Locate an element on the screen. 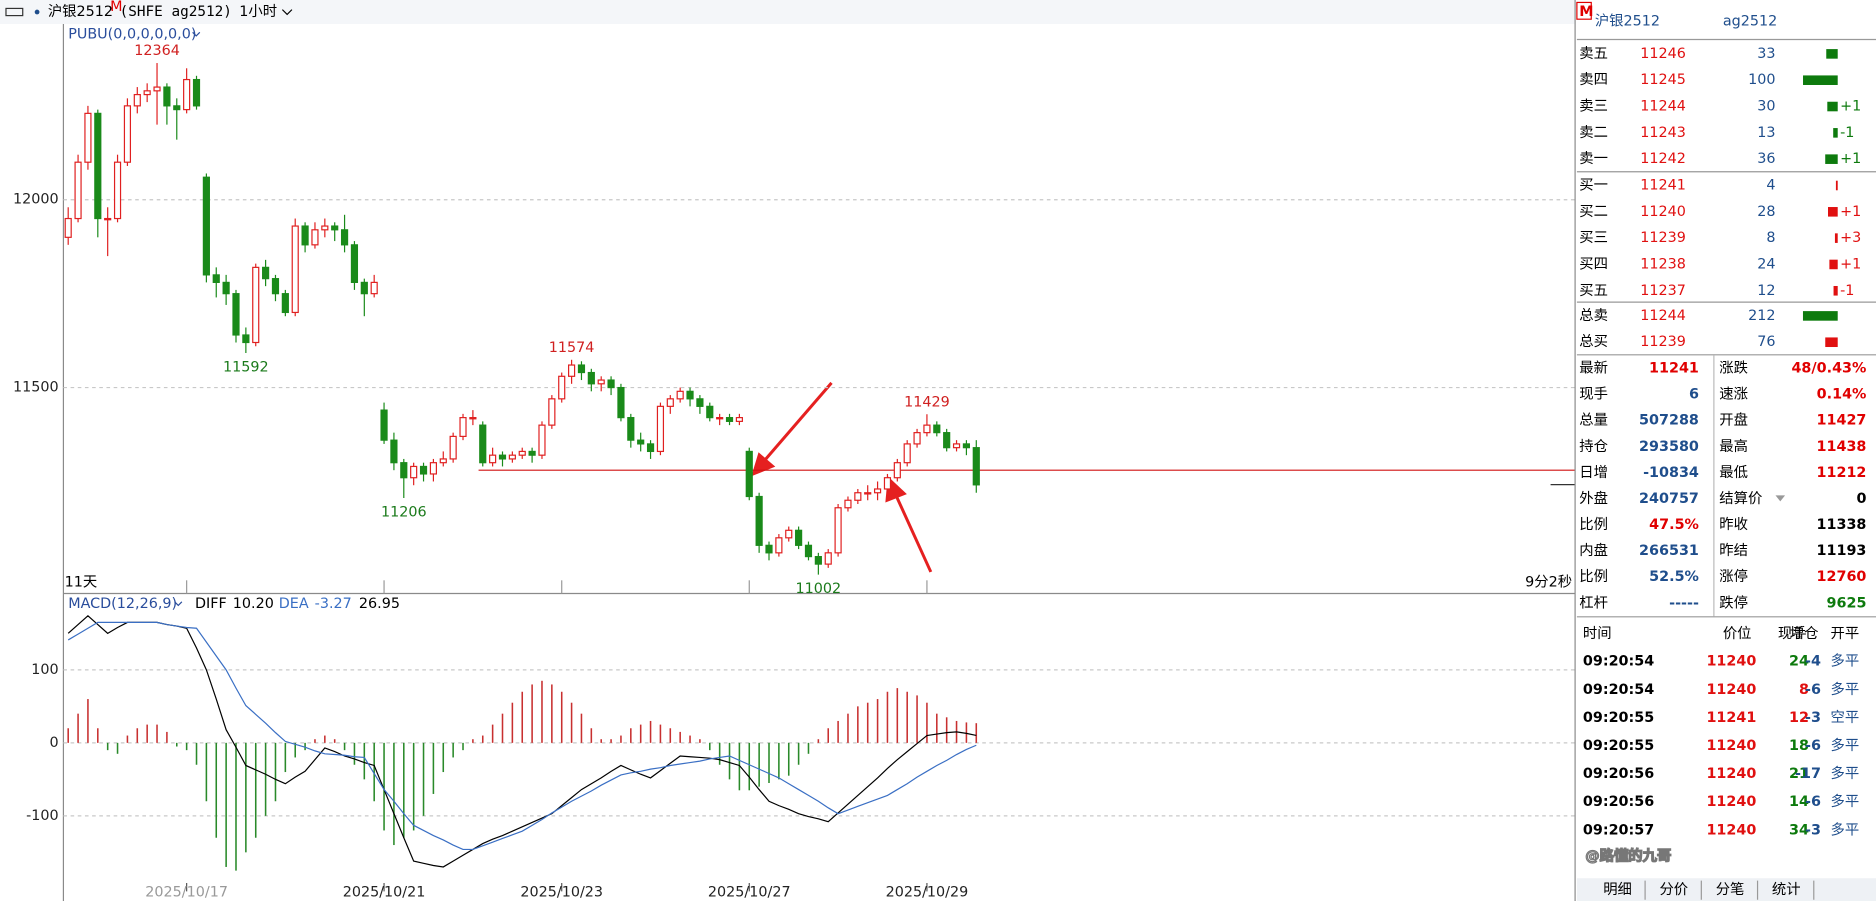 The image size is (1876, 901). extreme-label: 11002 is located at coordinates (819, 589).